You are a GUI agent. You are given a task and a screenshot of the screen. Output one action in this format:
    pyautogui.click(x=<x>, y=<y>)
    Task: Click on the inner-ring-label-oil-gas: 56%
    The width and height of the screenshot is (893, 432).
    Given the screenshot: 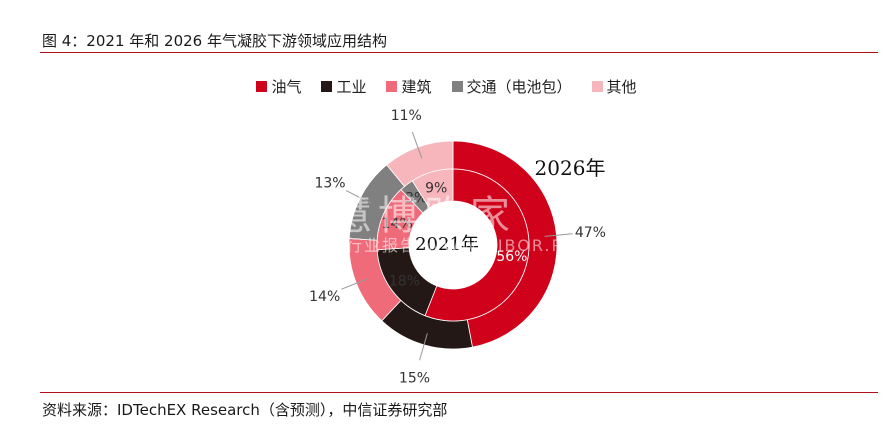 What is the action you would take?
    pyautogui.click(x=511, y=257)
    